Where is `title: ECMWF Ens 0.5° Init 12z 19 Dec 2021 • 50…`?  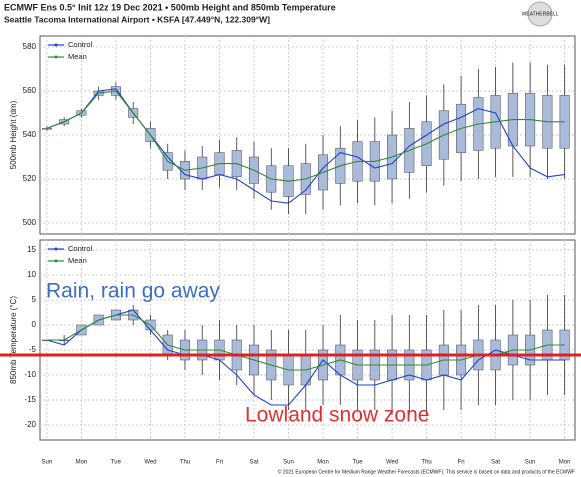 title: ECMWF Ens 0.5° Init 12z 19 Dec 2021 • 50… is located at coordinates (170, 7).